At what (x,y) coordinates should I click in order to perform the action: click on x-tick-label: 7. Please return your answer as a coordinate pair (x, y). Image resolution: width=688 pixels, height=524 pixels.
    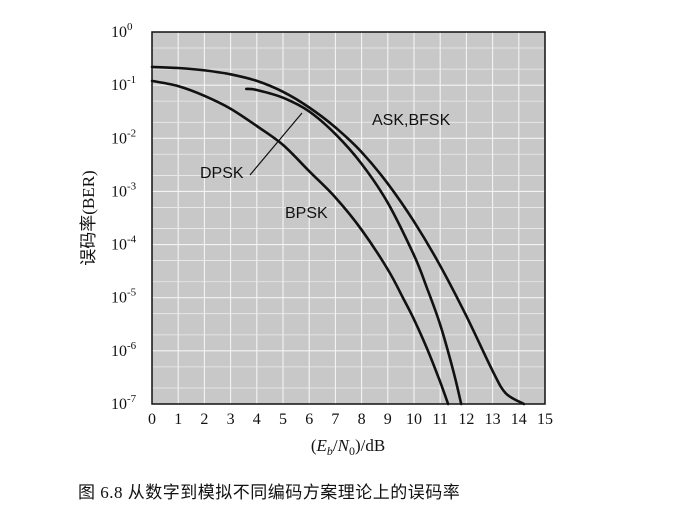
    Looking at the image, I should click on (335, 419).